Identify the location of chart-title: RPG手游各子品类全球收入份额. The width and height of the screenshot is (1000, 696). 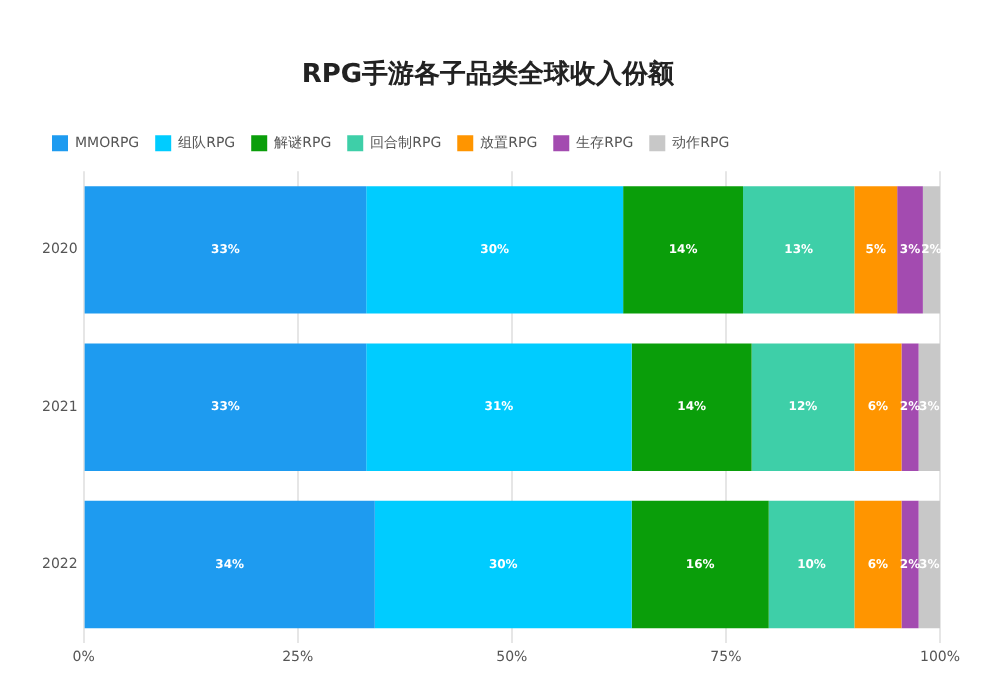
(489, 74).